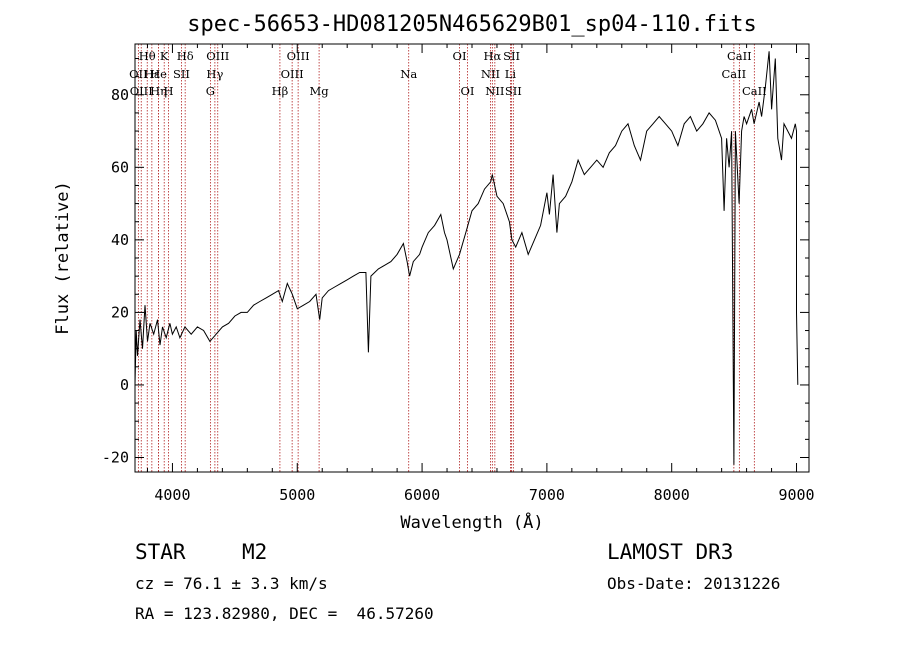 This screenshot has height=649, width=900. What do you see at coordinates (796, 495) in the screenshot?
I see `x-tick-label: 9000` at bounding box center [796, 495].